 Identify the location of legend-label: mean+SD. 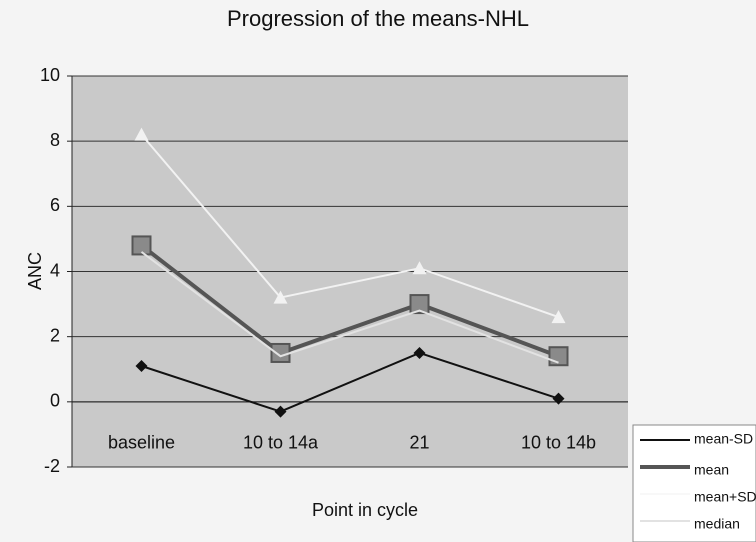
(725, 497).